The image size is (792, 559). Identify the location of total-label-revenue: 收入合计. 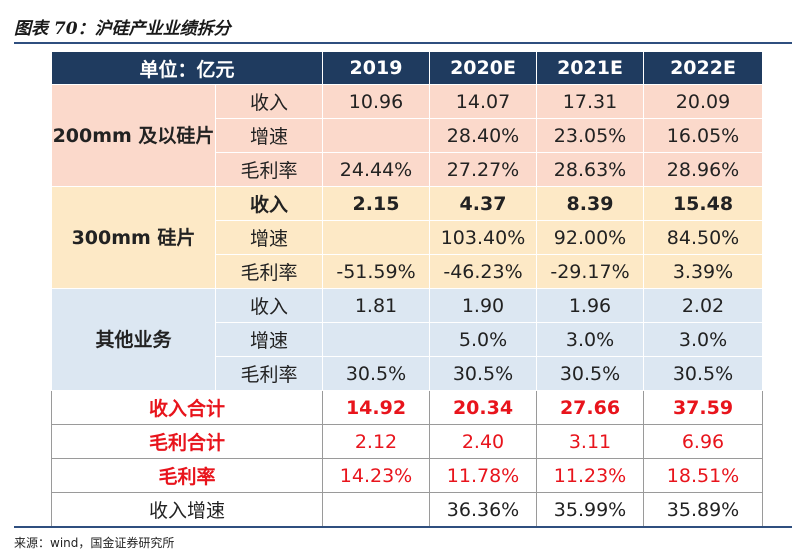
(187, 407).